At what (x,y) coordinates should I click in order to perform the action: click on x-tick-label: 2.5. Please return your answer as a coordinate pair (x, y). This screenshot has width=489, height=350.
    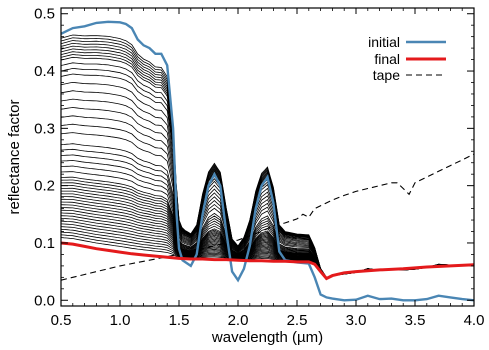
    Looking at the image, I should click on (297, 320).